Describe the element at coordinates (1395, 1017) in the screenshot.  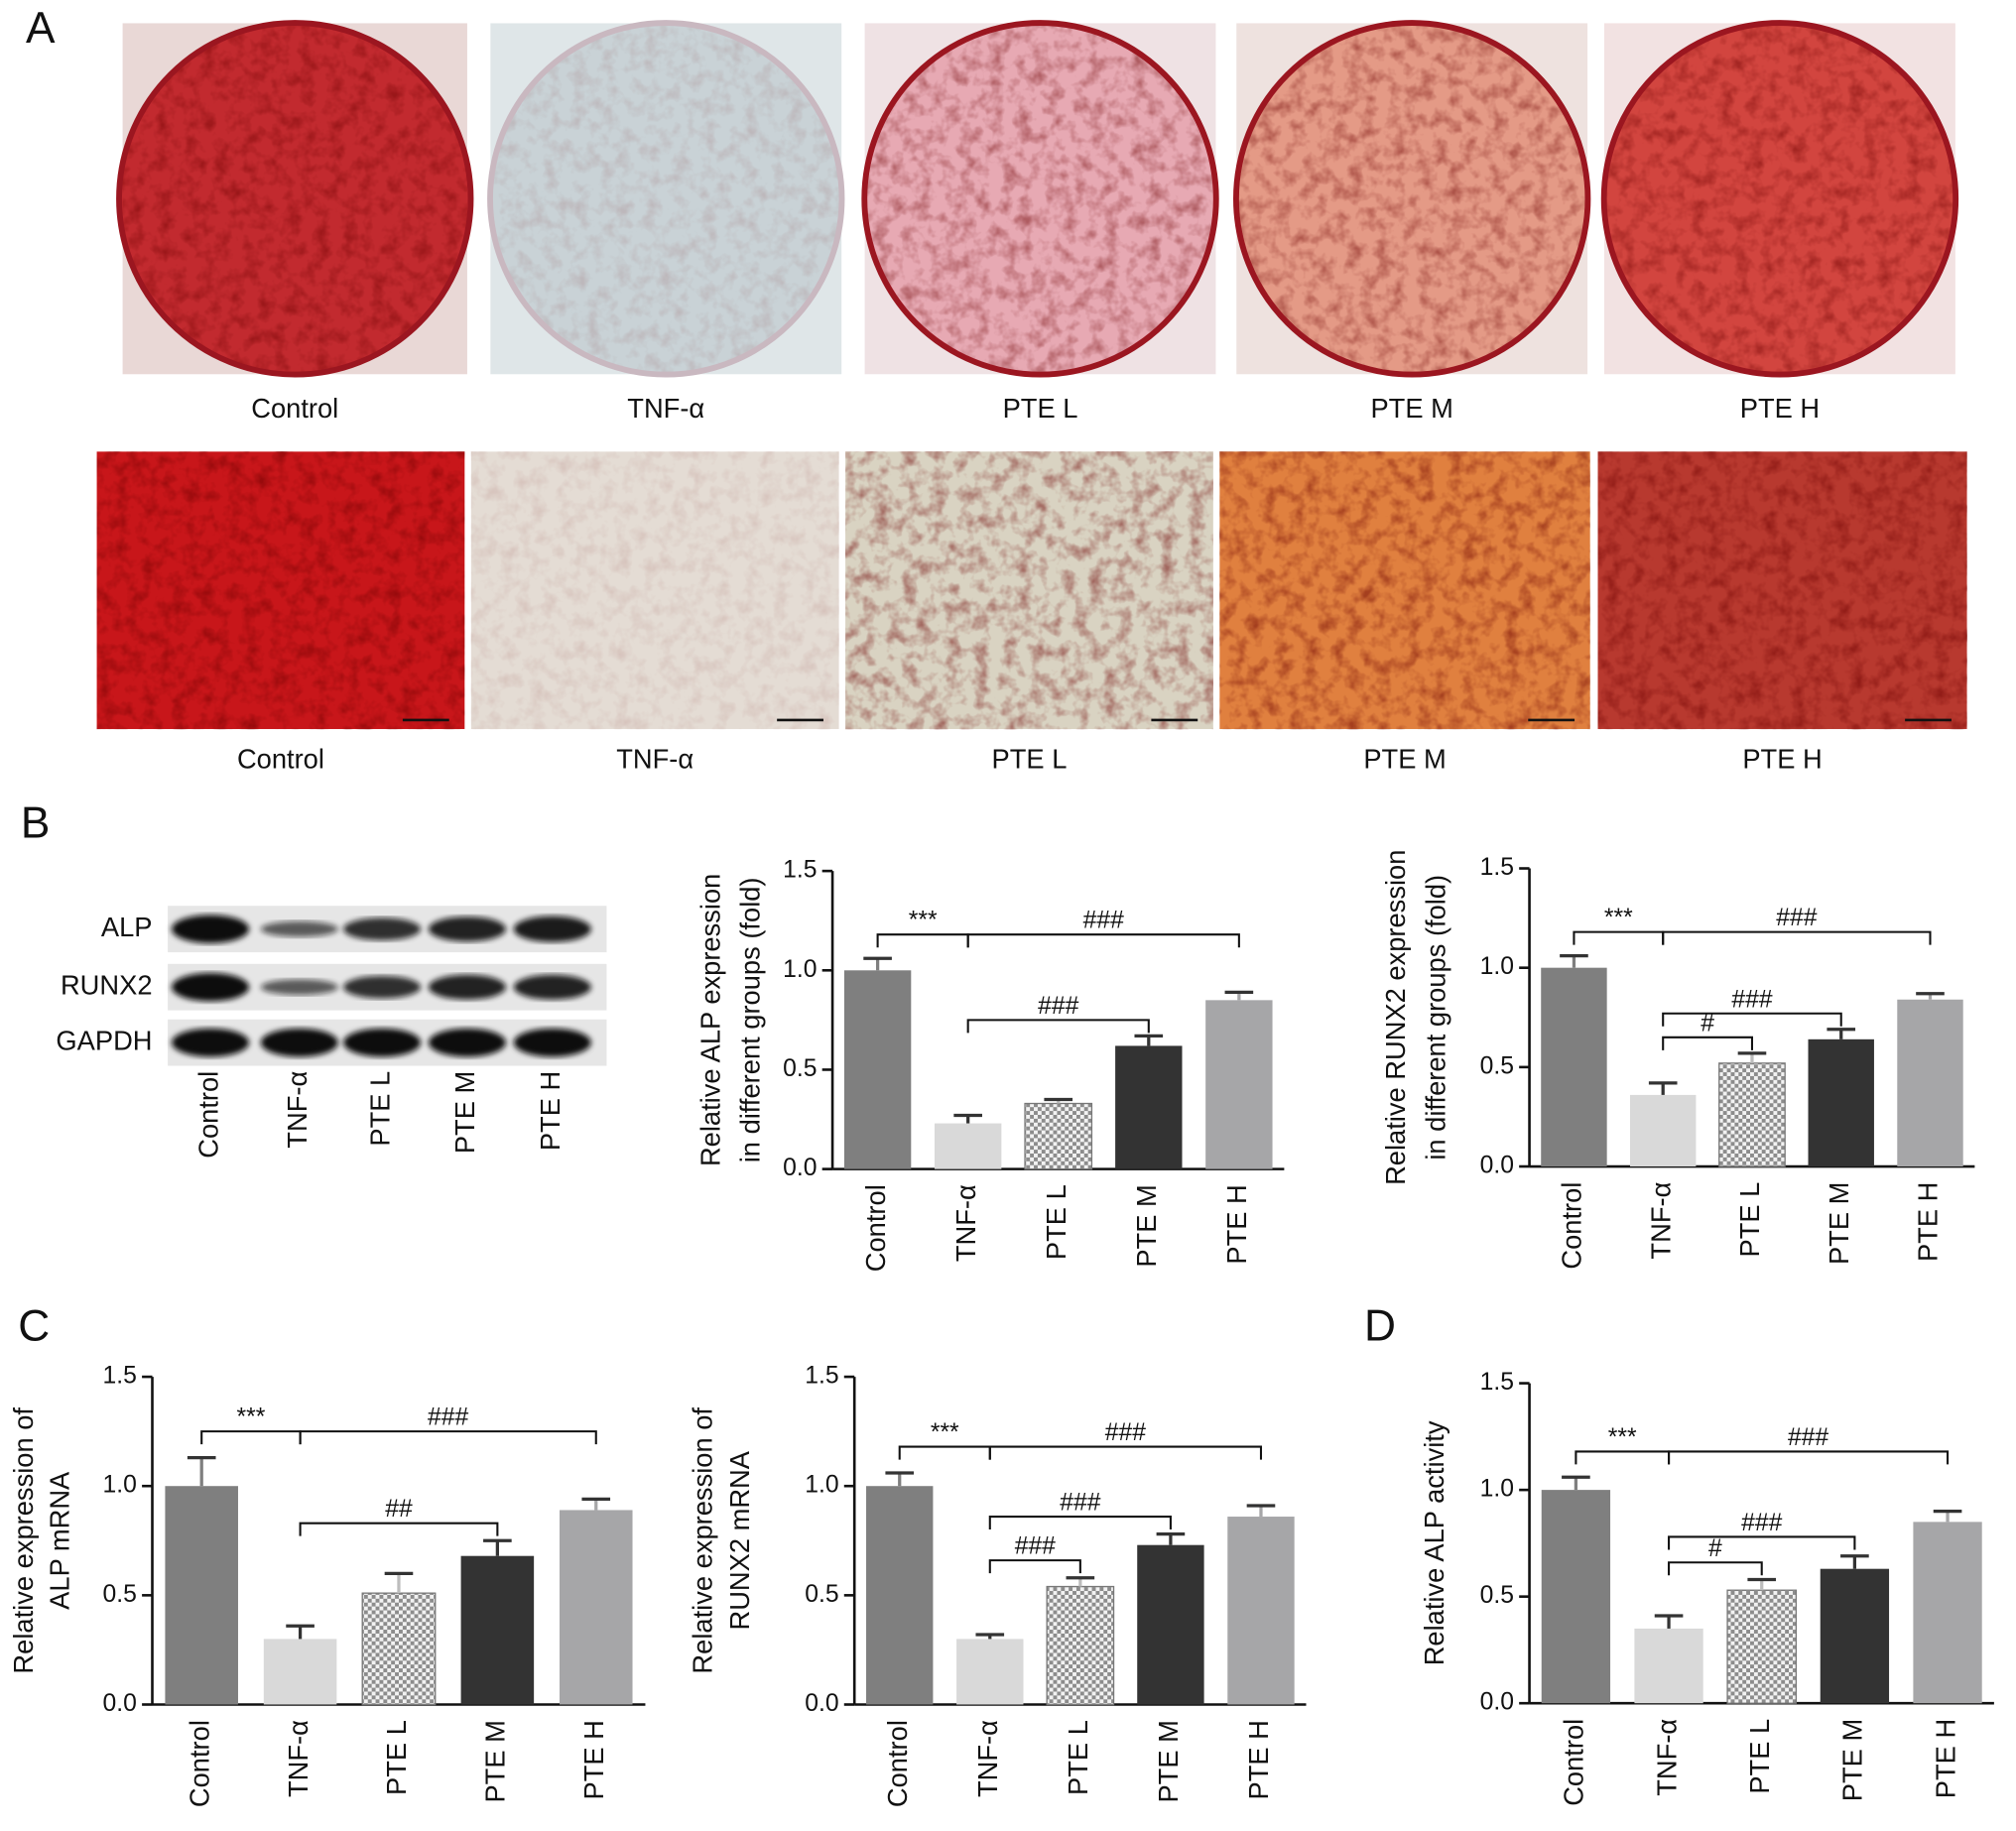
I see `y-axis-label: Relative RUNX2 expression` at that location.